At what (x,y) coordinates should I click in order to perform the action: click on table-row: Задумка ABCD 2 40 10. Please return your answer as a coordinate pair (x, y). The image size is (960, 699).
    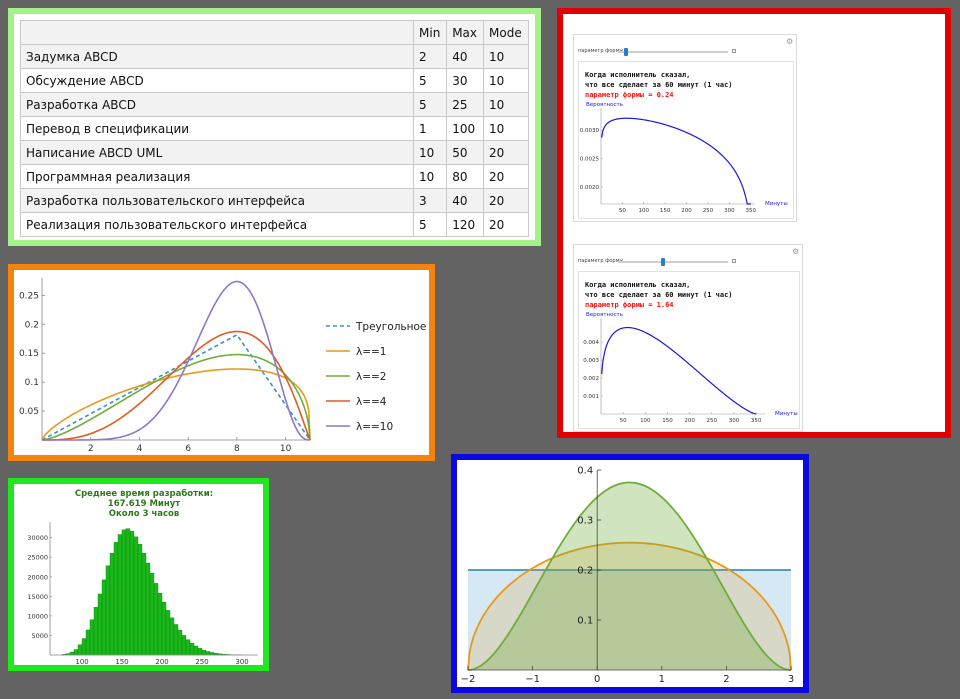
    Looking at the image, I should click on (274, 56).